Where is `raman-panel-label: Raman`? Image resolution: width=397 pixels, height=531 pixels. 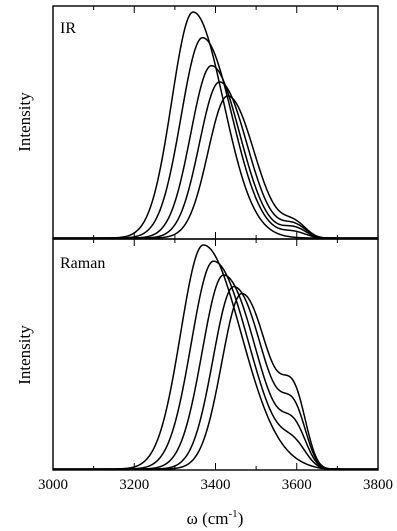 raman-panel-label: Raman is located at coordinates (82, 263).